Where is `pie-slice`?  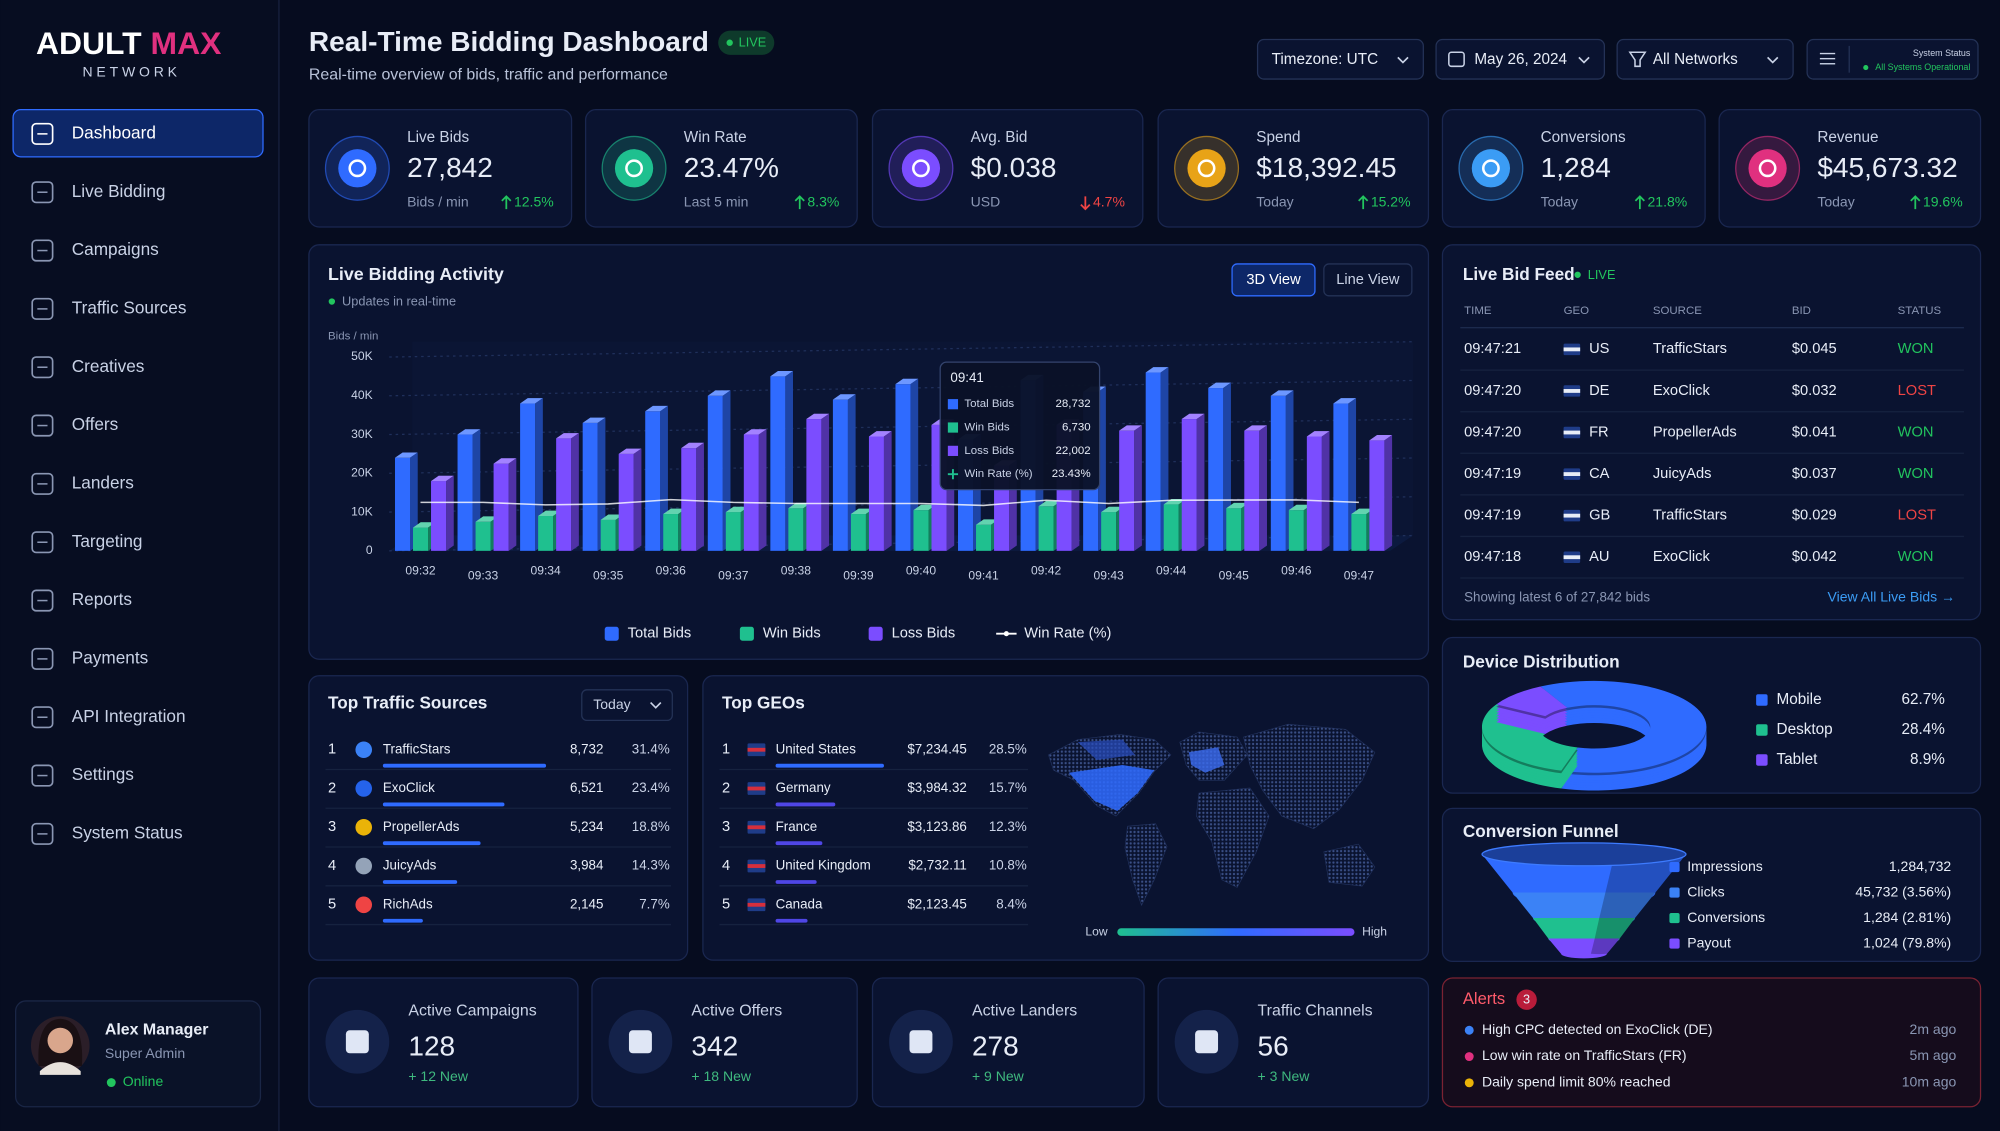 pie-slice is located at coordinates (1532, 710).